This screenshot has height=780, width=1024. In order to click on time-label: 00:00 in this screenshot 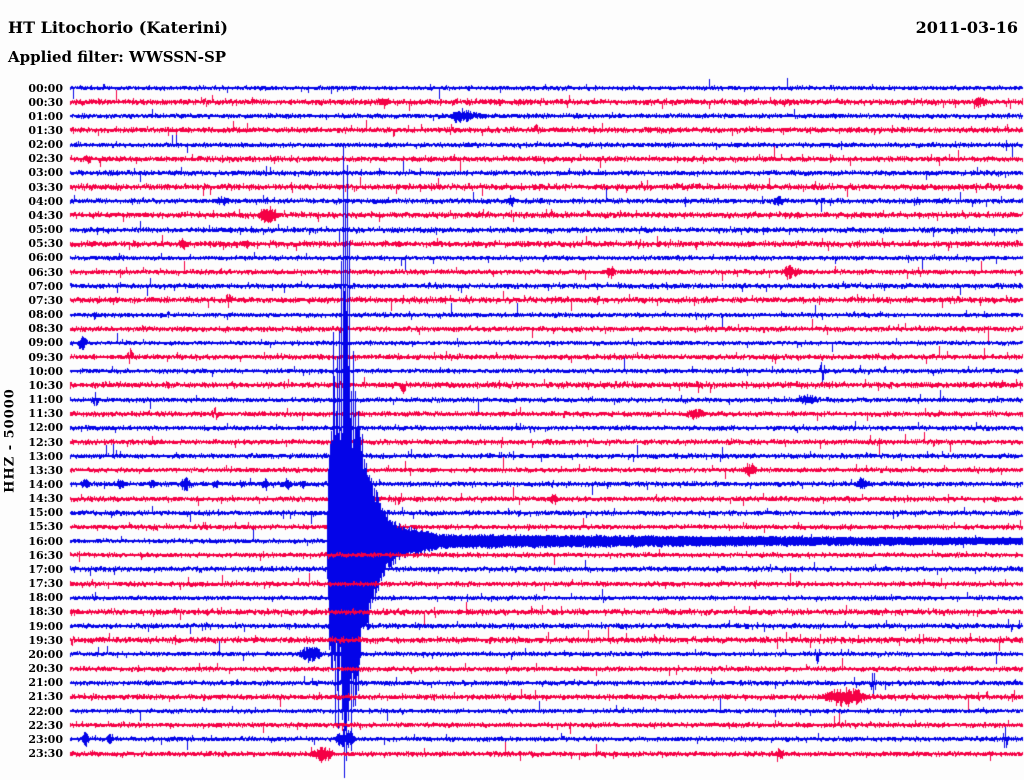, I will do `click(45, 88)`.